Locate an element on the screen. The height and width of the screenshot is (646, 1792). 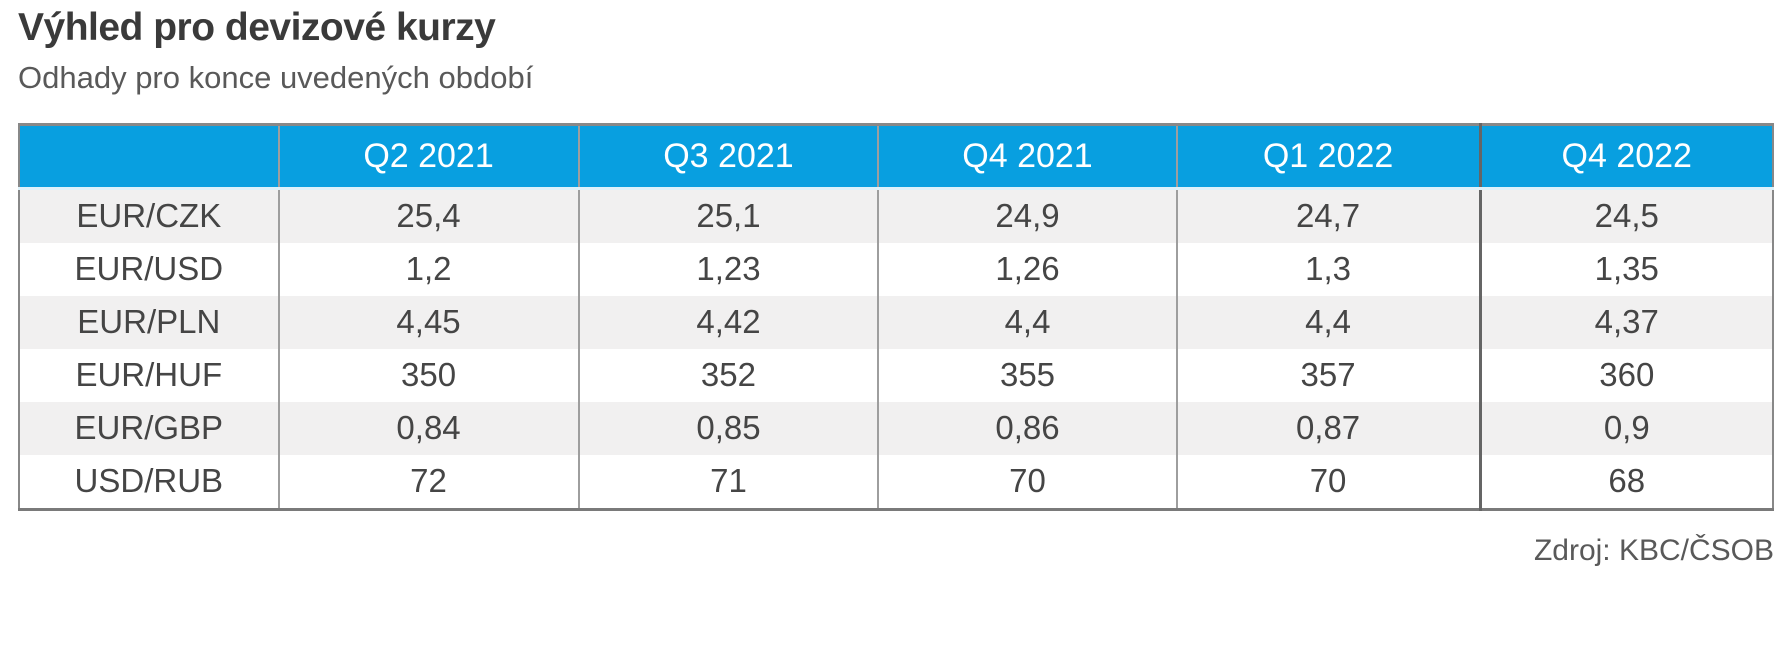
table-cell: 25,1 is located at coordinates (728, 215).